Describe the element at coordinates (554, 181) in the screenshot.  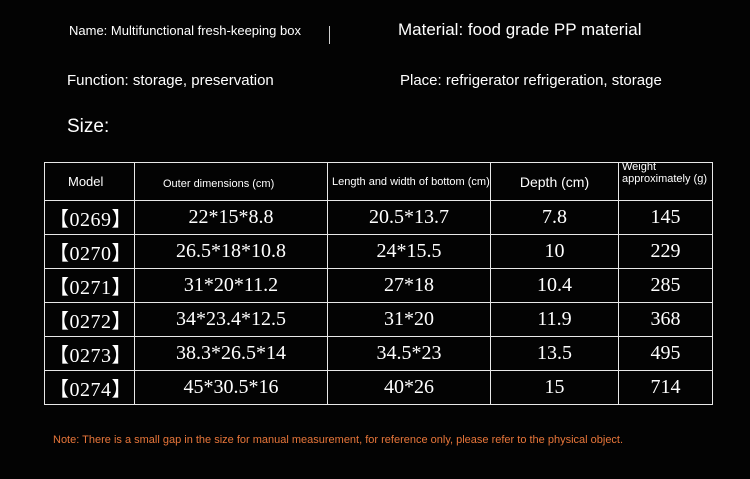
I see `header-depth: Depth (cm)` at that location.